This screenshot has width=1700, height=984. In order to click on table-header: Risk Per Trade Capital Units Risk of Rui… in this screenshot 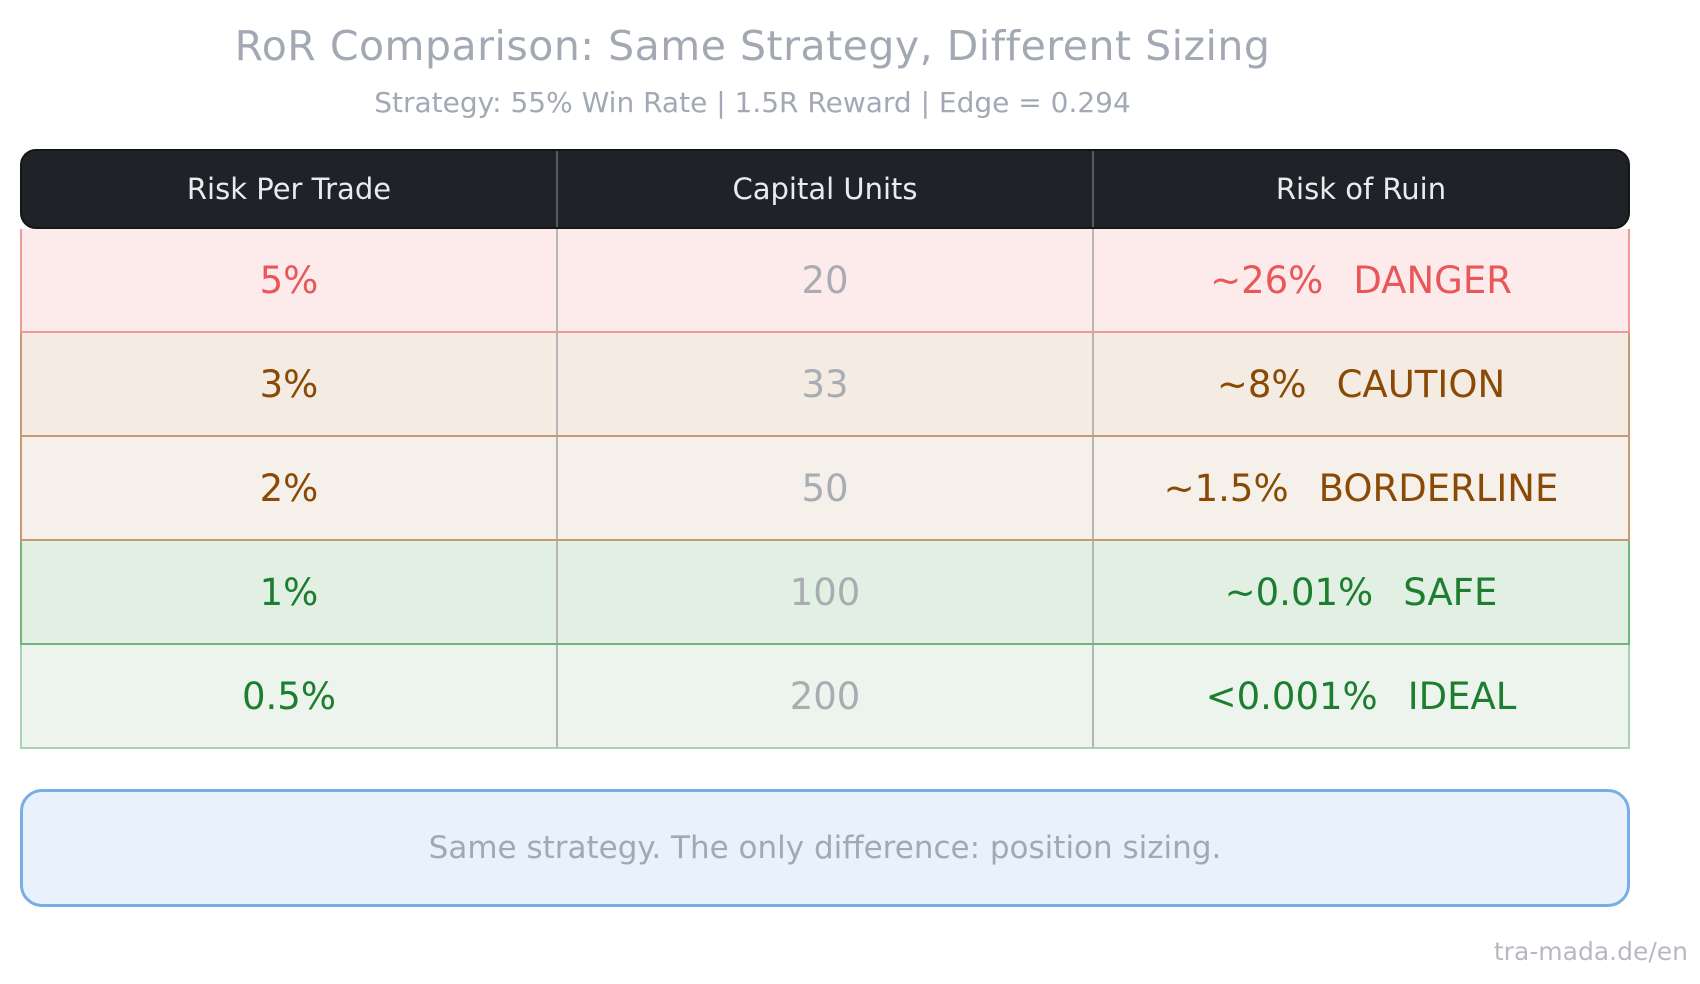, I will do `click(825, 189)`.